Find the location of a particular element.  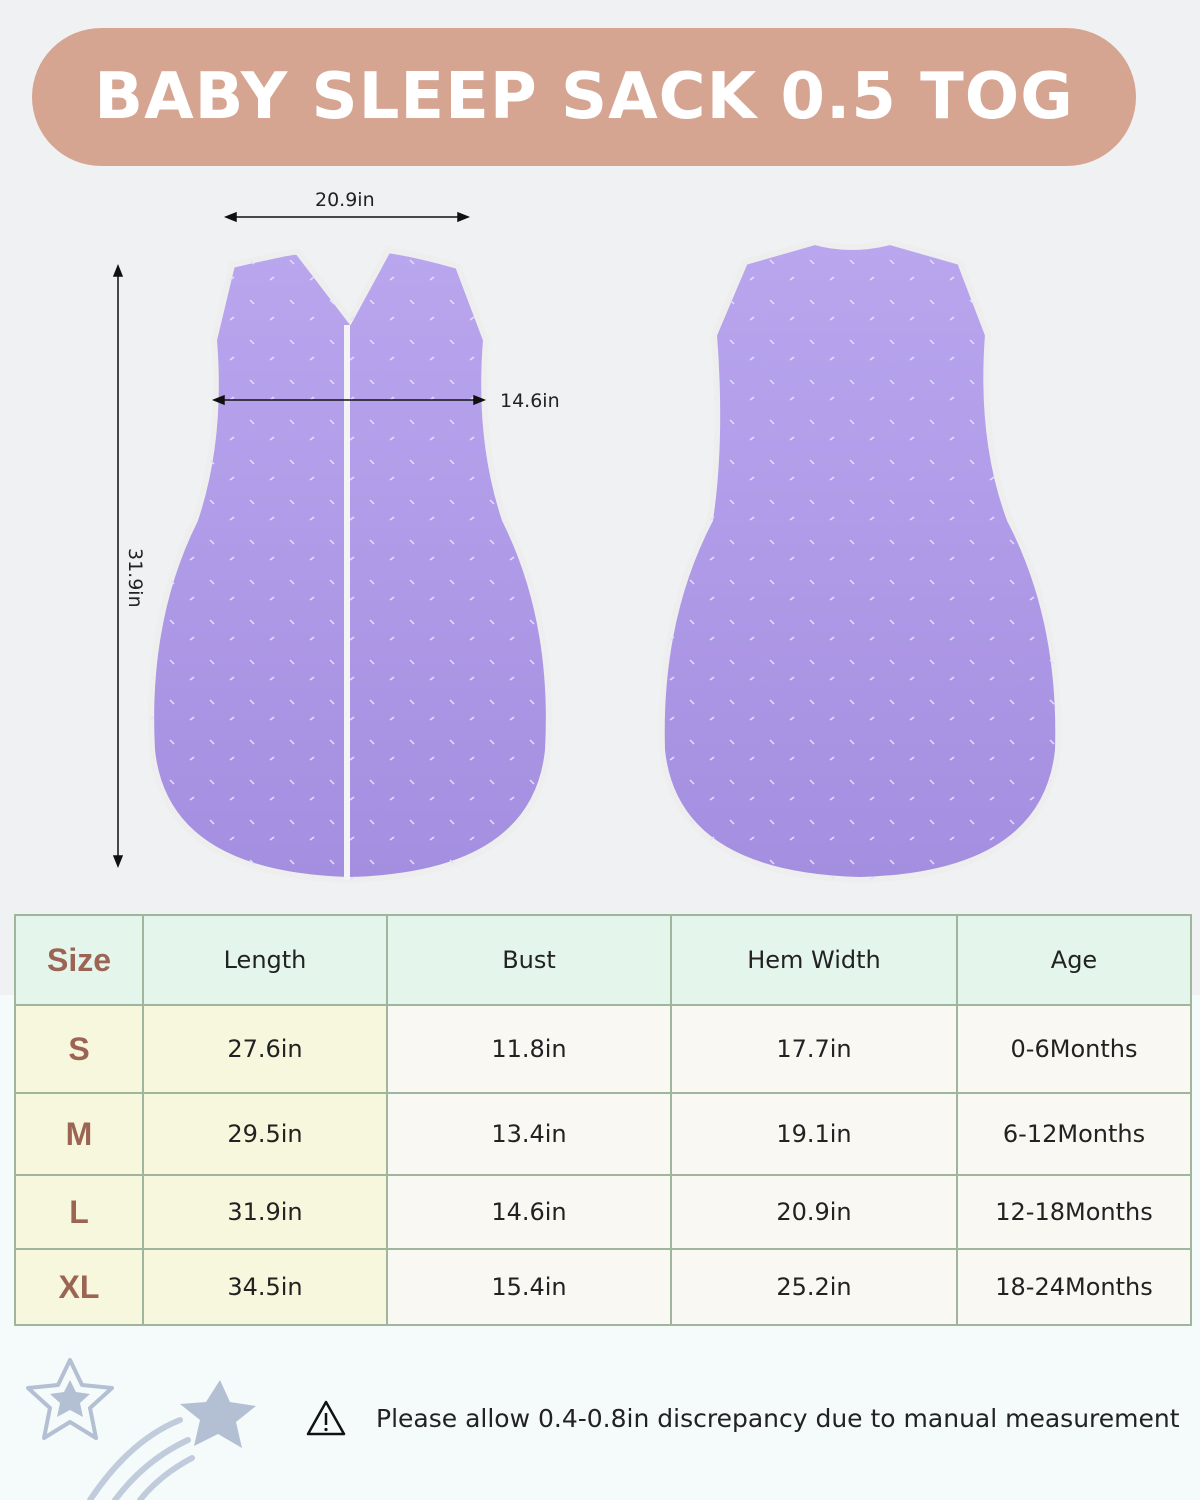

length-cell: 27.6in is located at coordinates (265, 1049).